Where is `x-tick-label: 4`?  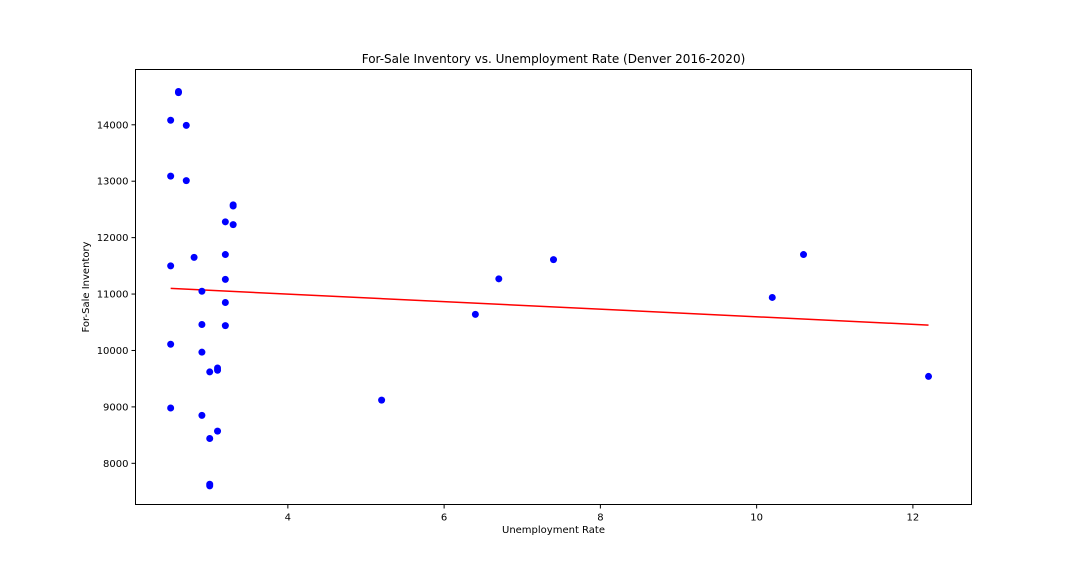
x-tick-label: 4 is located at coordinates (288, 518).